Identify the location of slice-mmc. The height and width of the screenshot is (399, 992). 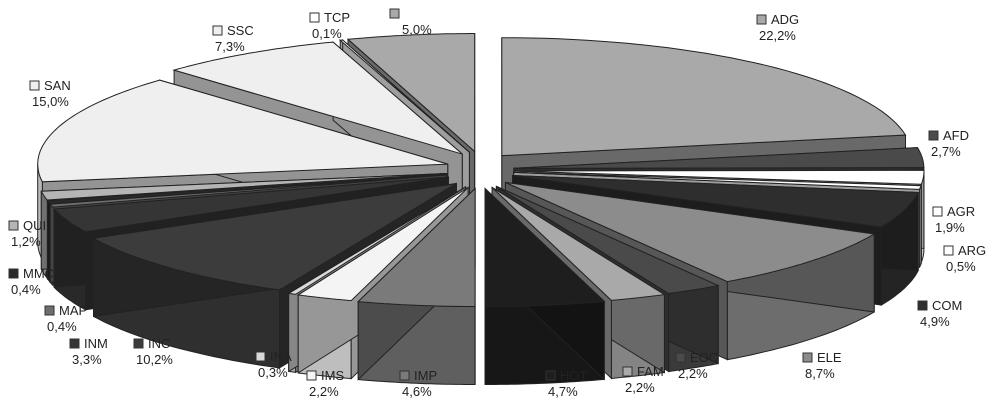
(247, 189).